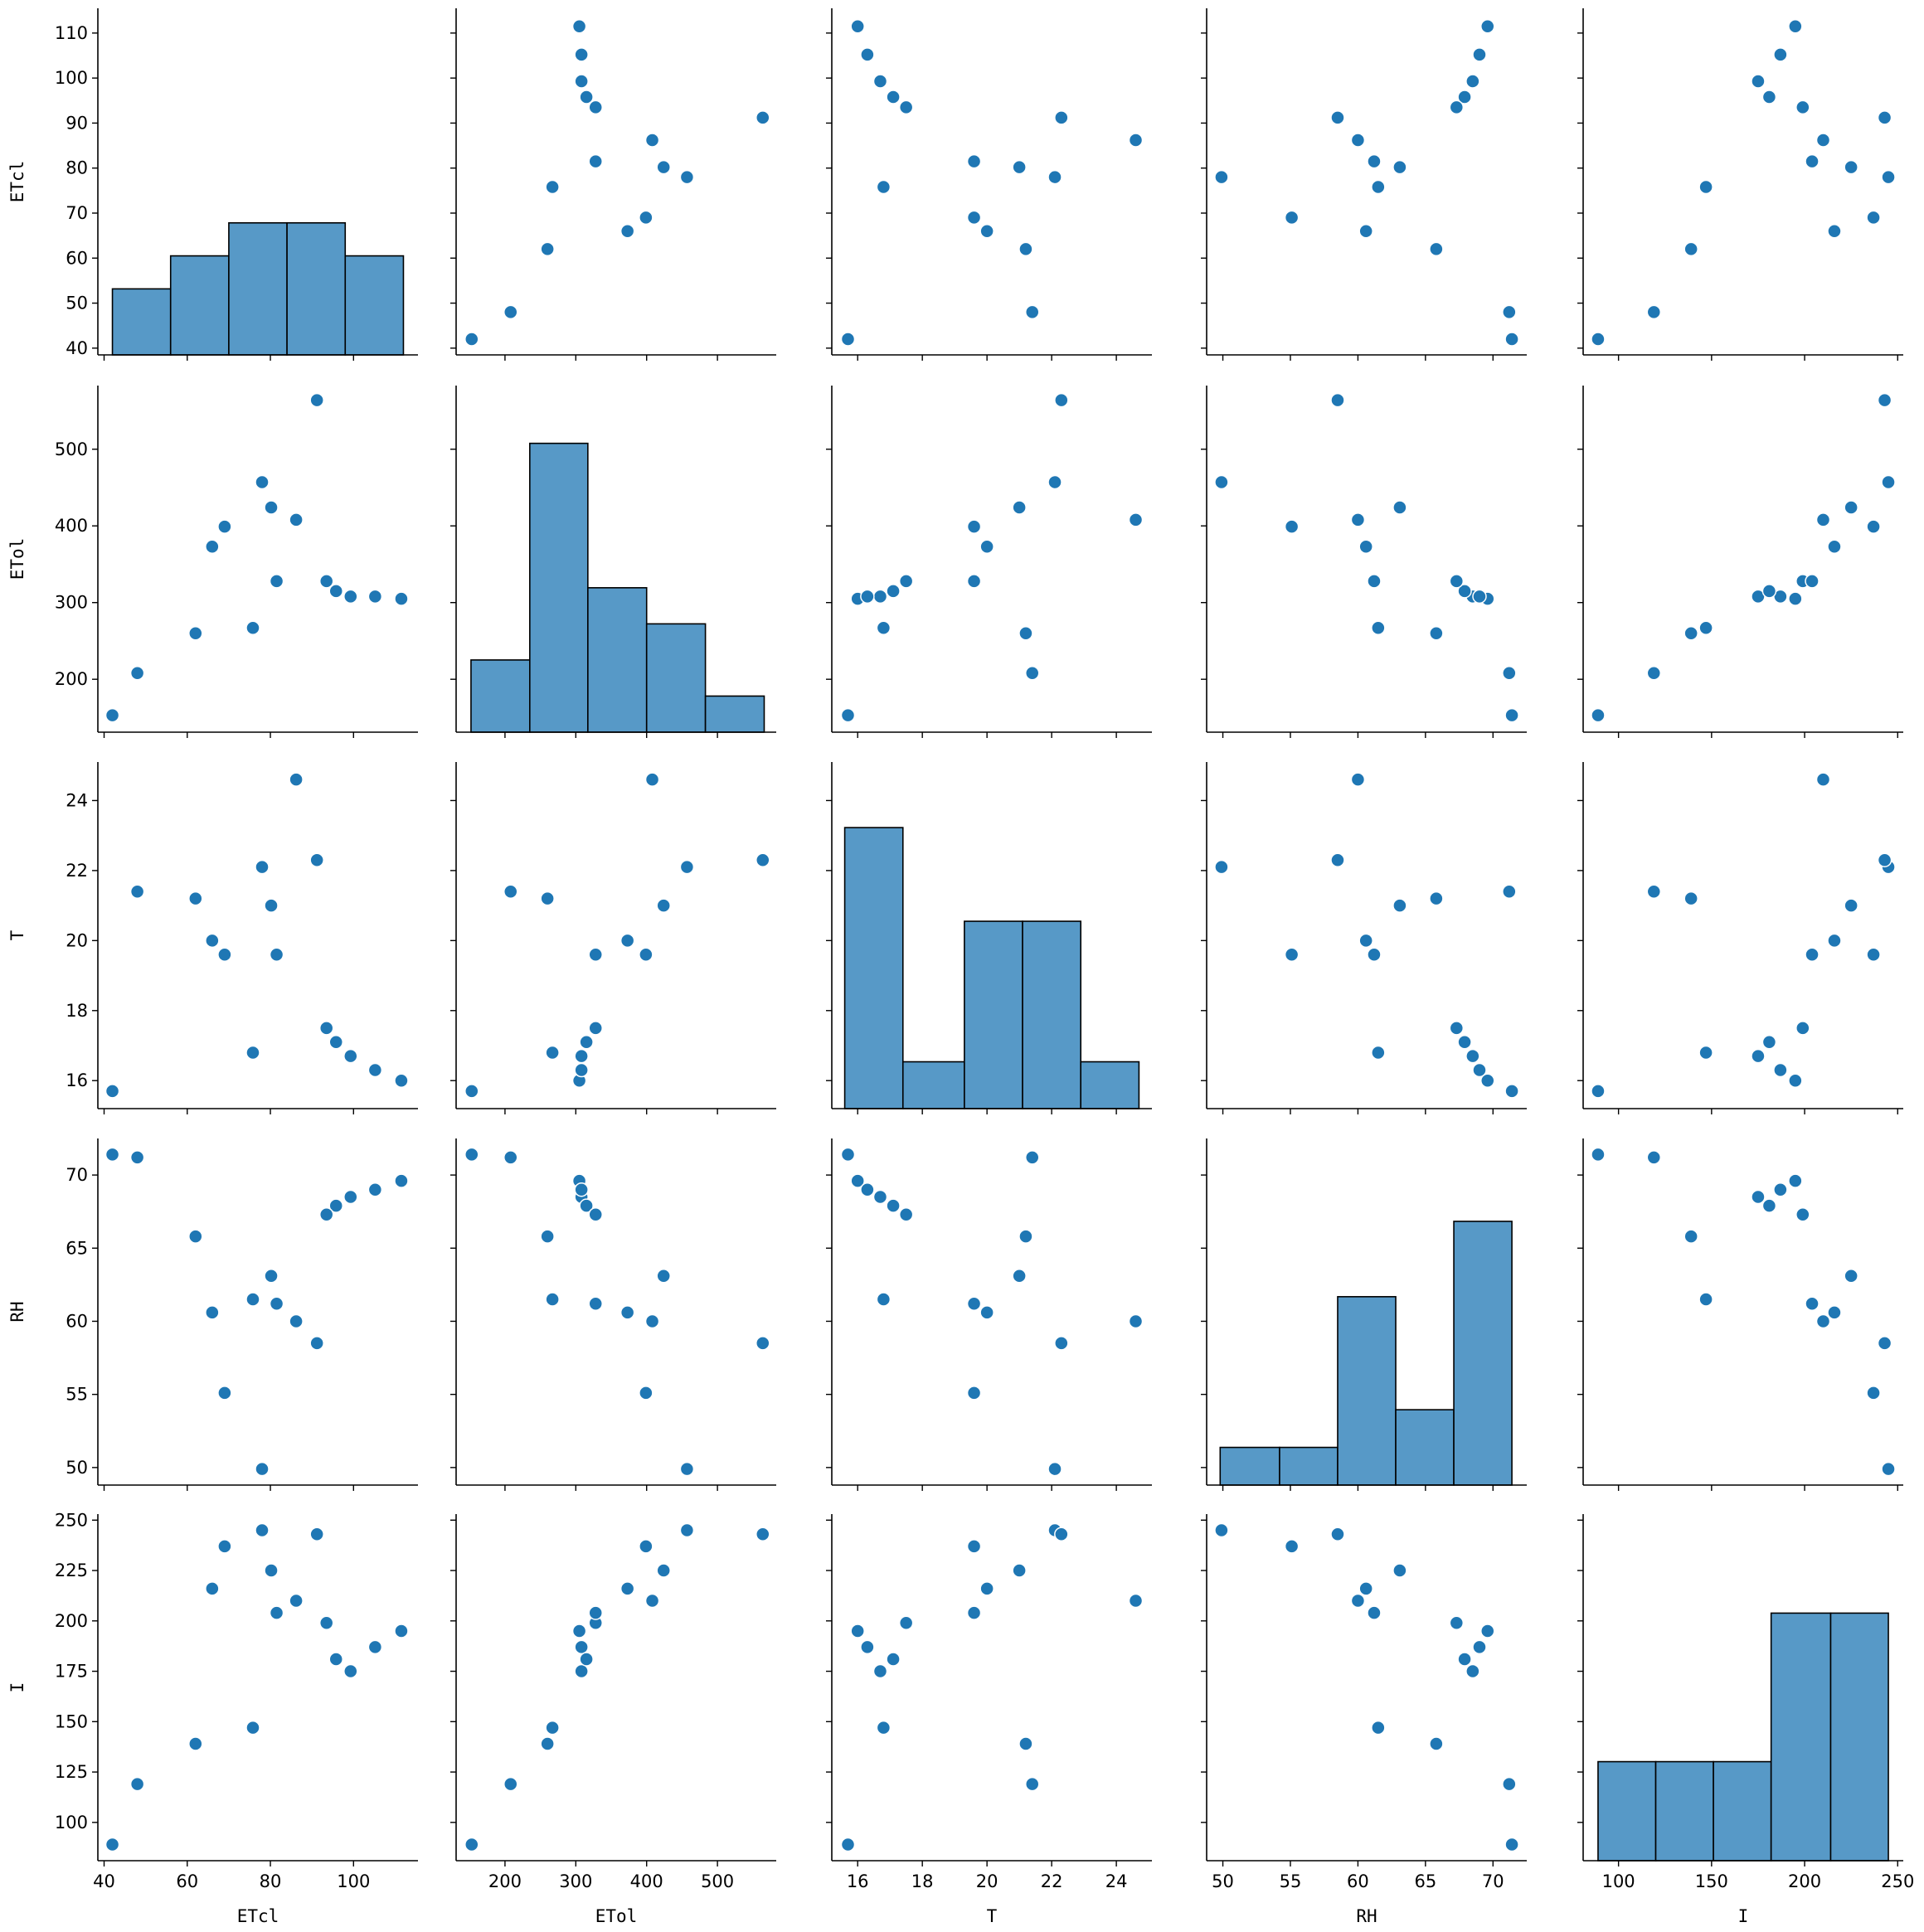  Describe the element at coordinates (77, 123) in the screenshot. I see `y-tick-label: 90` at that location.